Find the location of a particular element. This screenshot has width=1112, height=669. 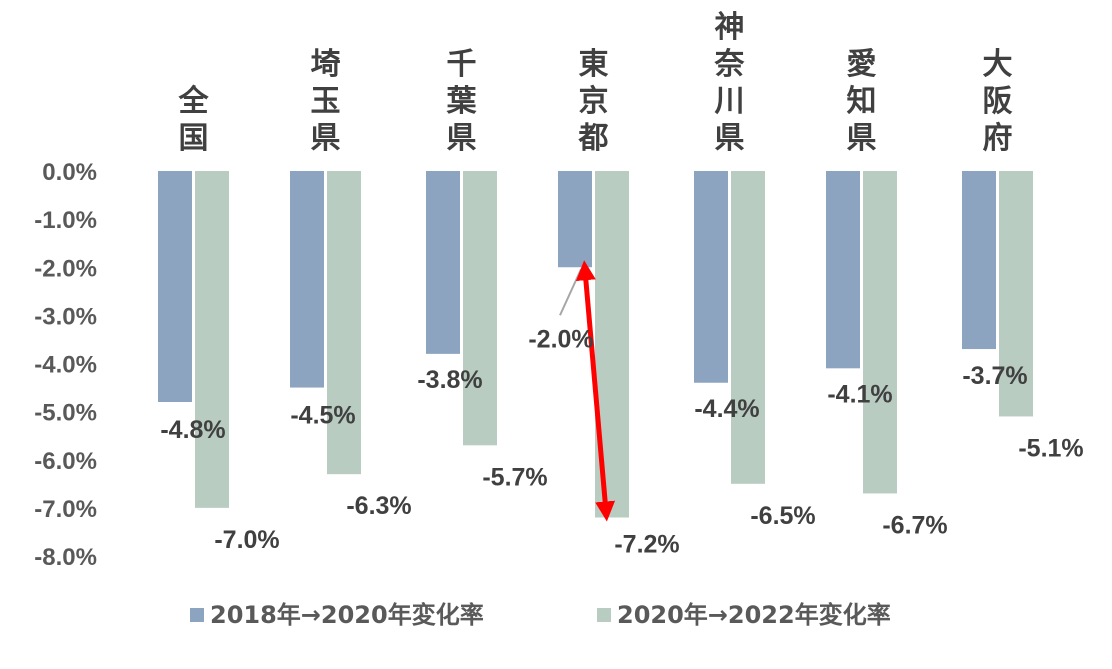

data-label-series2-3: -7.2% is located at coordinates (646, 545).